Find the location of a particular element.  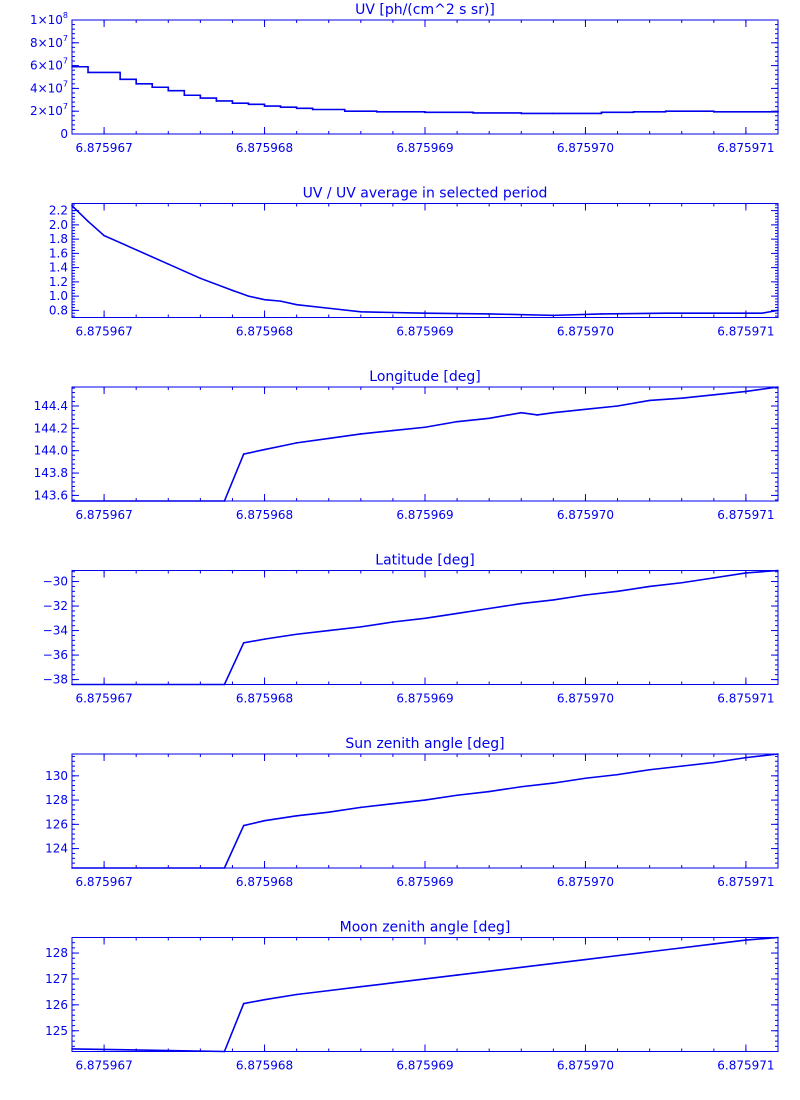

y-tick-label: −34 is located at coordinates (55, 631).